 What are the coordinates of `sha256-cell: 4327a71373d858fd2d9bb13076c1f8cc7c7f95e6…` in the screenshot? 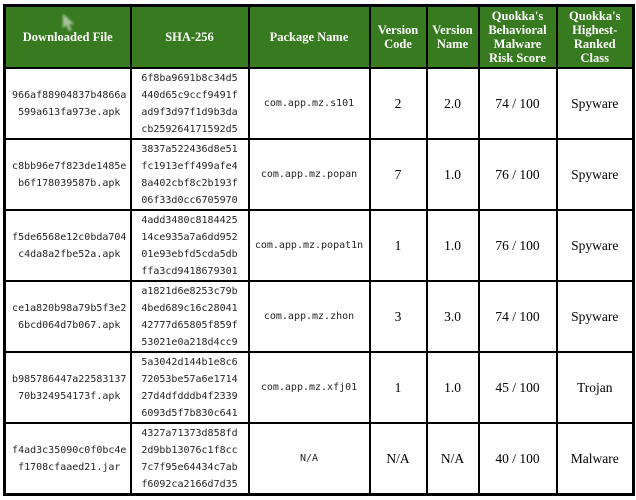 It's located at (189, 459).